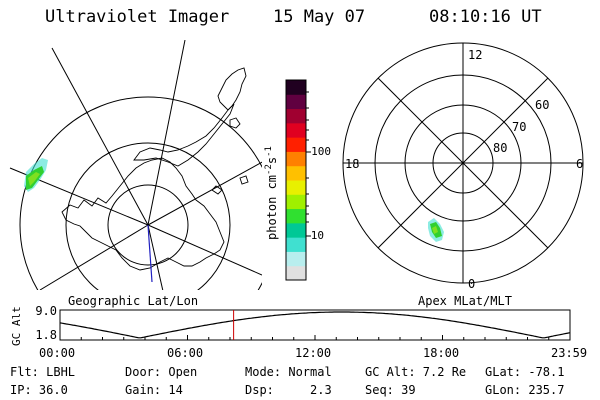  I want to click on info-door: Door: Open, so click(161, 372).